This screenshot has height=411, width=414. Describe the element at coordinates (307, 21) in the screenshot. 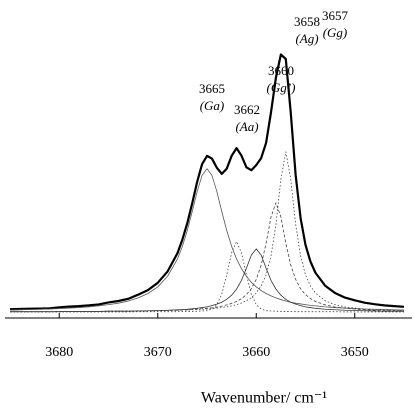

I see `peak-wavenumber: 3658` at that location.